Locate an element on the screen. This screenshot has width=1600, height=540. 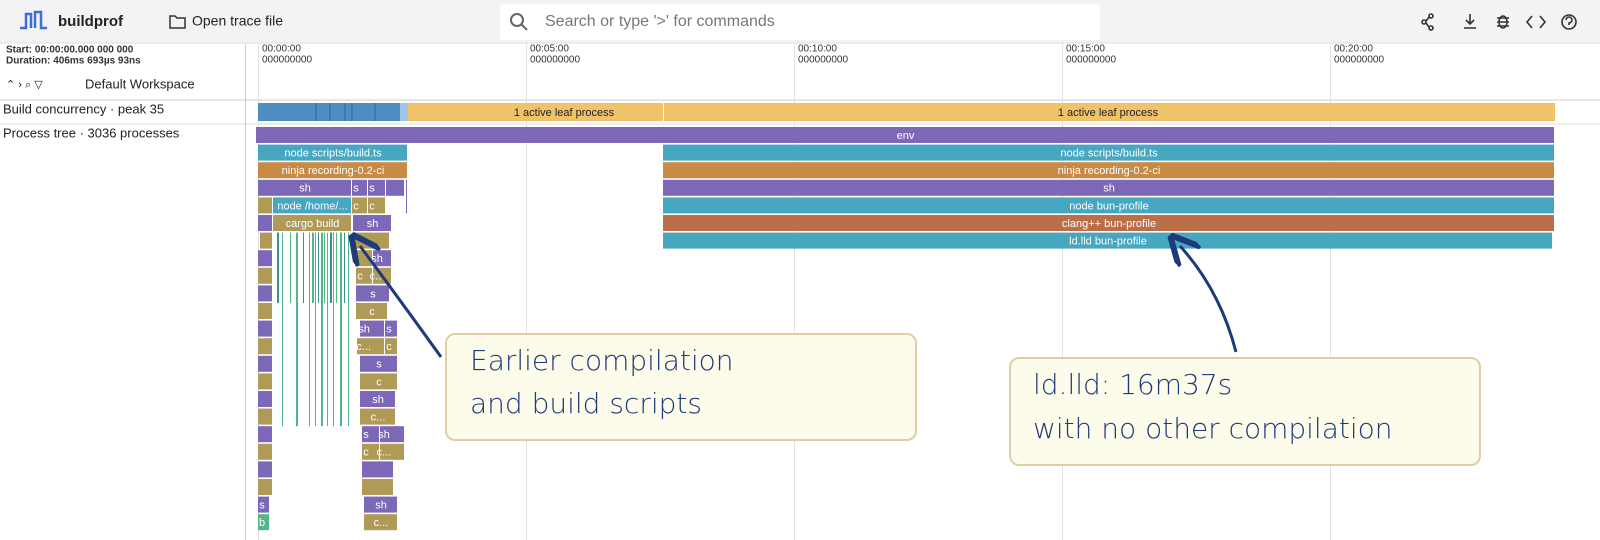
track-title: Process tree · 3036 processes is located at coordinates (91, 132).